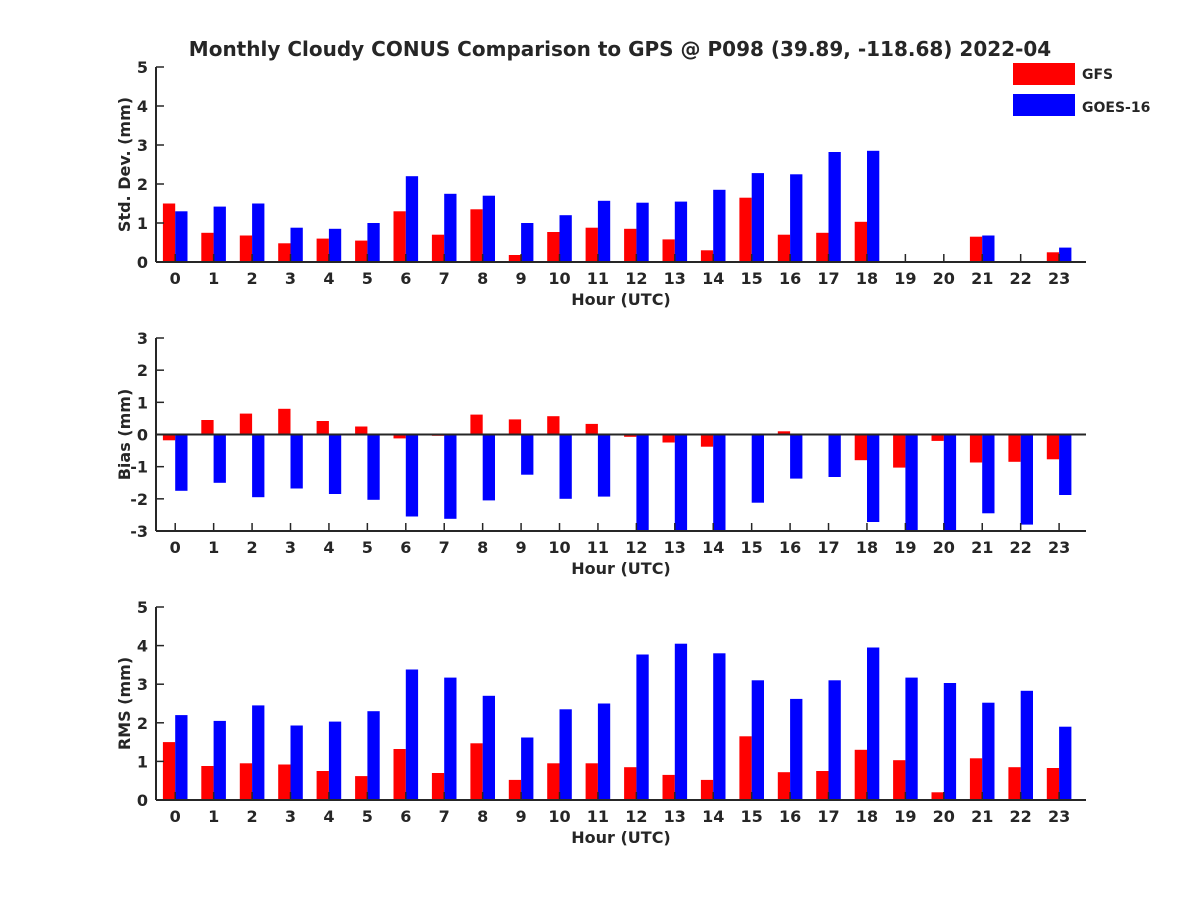 The width and height of the screenshot is (1200, 900). I want to click on x-tick-label: 2, so click(252, 547).